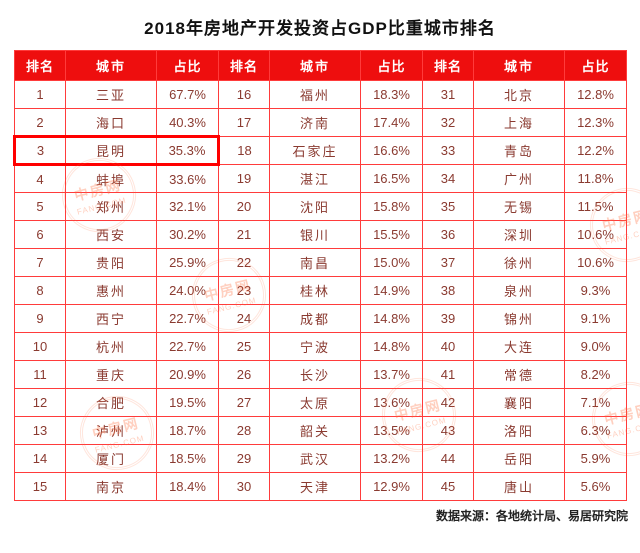  What do you see at coordinates (448, 374) in the screenshot?
I see `cell-rank: 41` at bounding box center [448, 374].